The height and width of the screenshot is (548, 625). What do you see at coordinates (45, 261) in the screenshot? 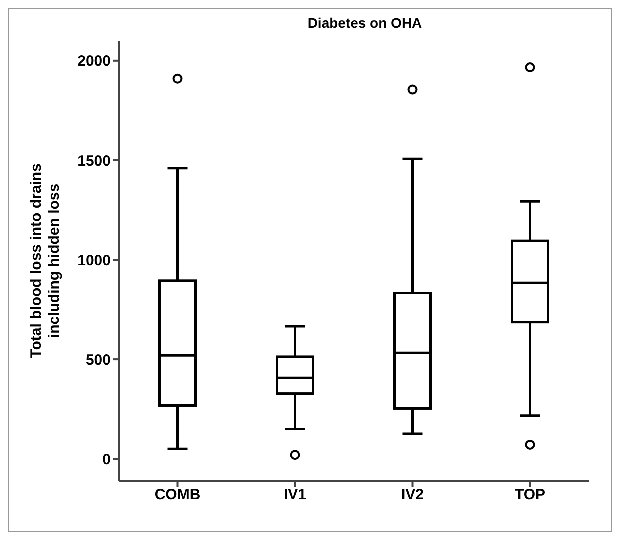
I see `y-axis-title: Total blood loss into drains including hidden loss` at bounding box center [45, 261].